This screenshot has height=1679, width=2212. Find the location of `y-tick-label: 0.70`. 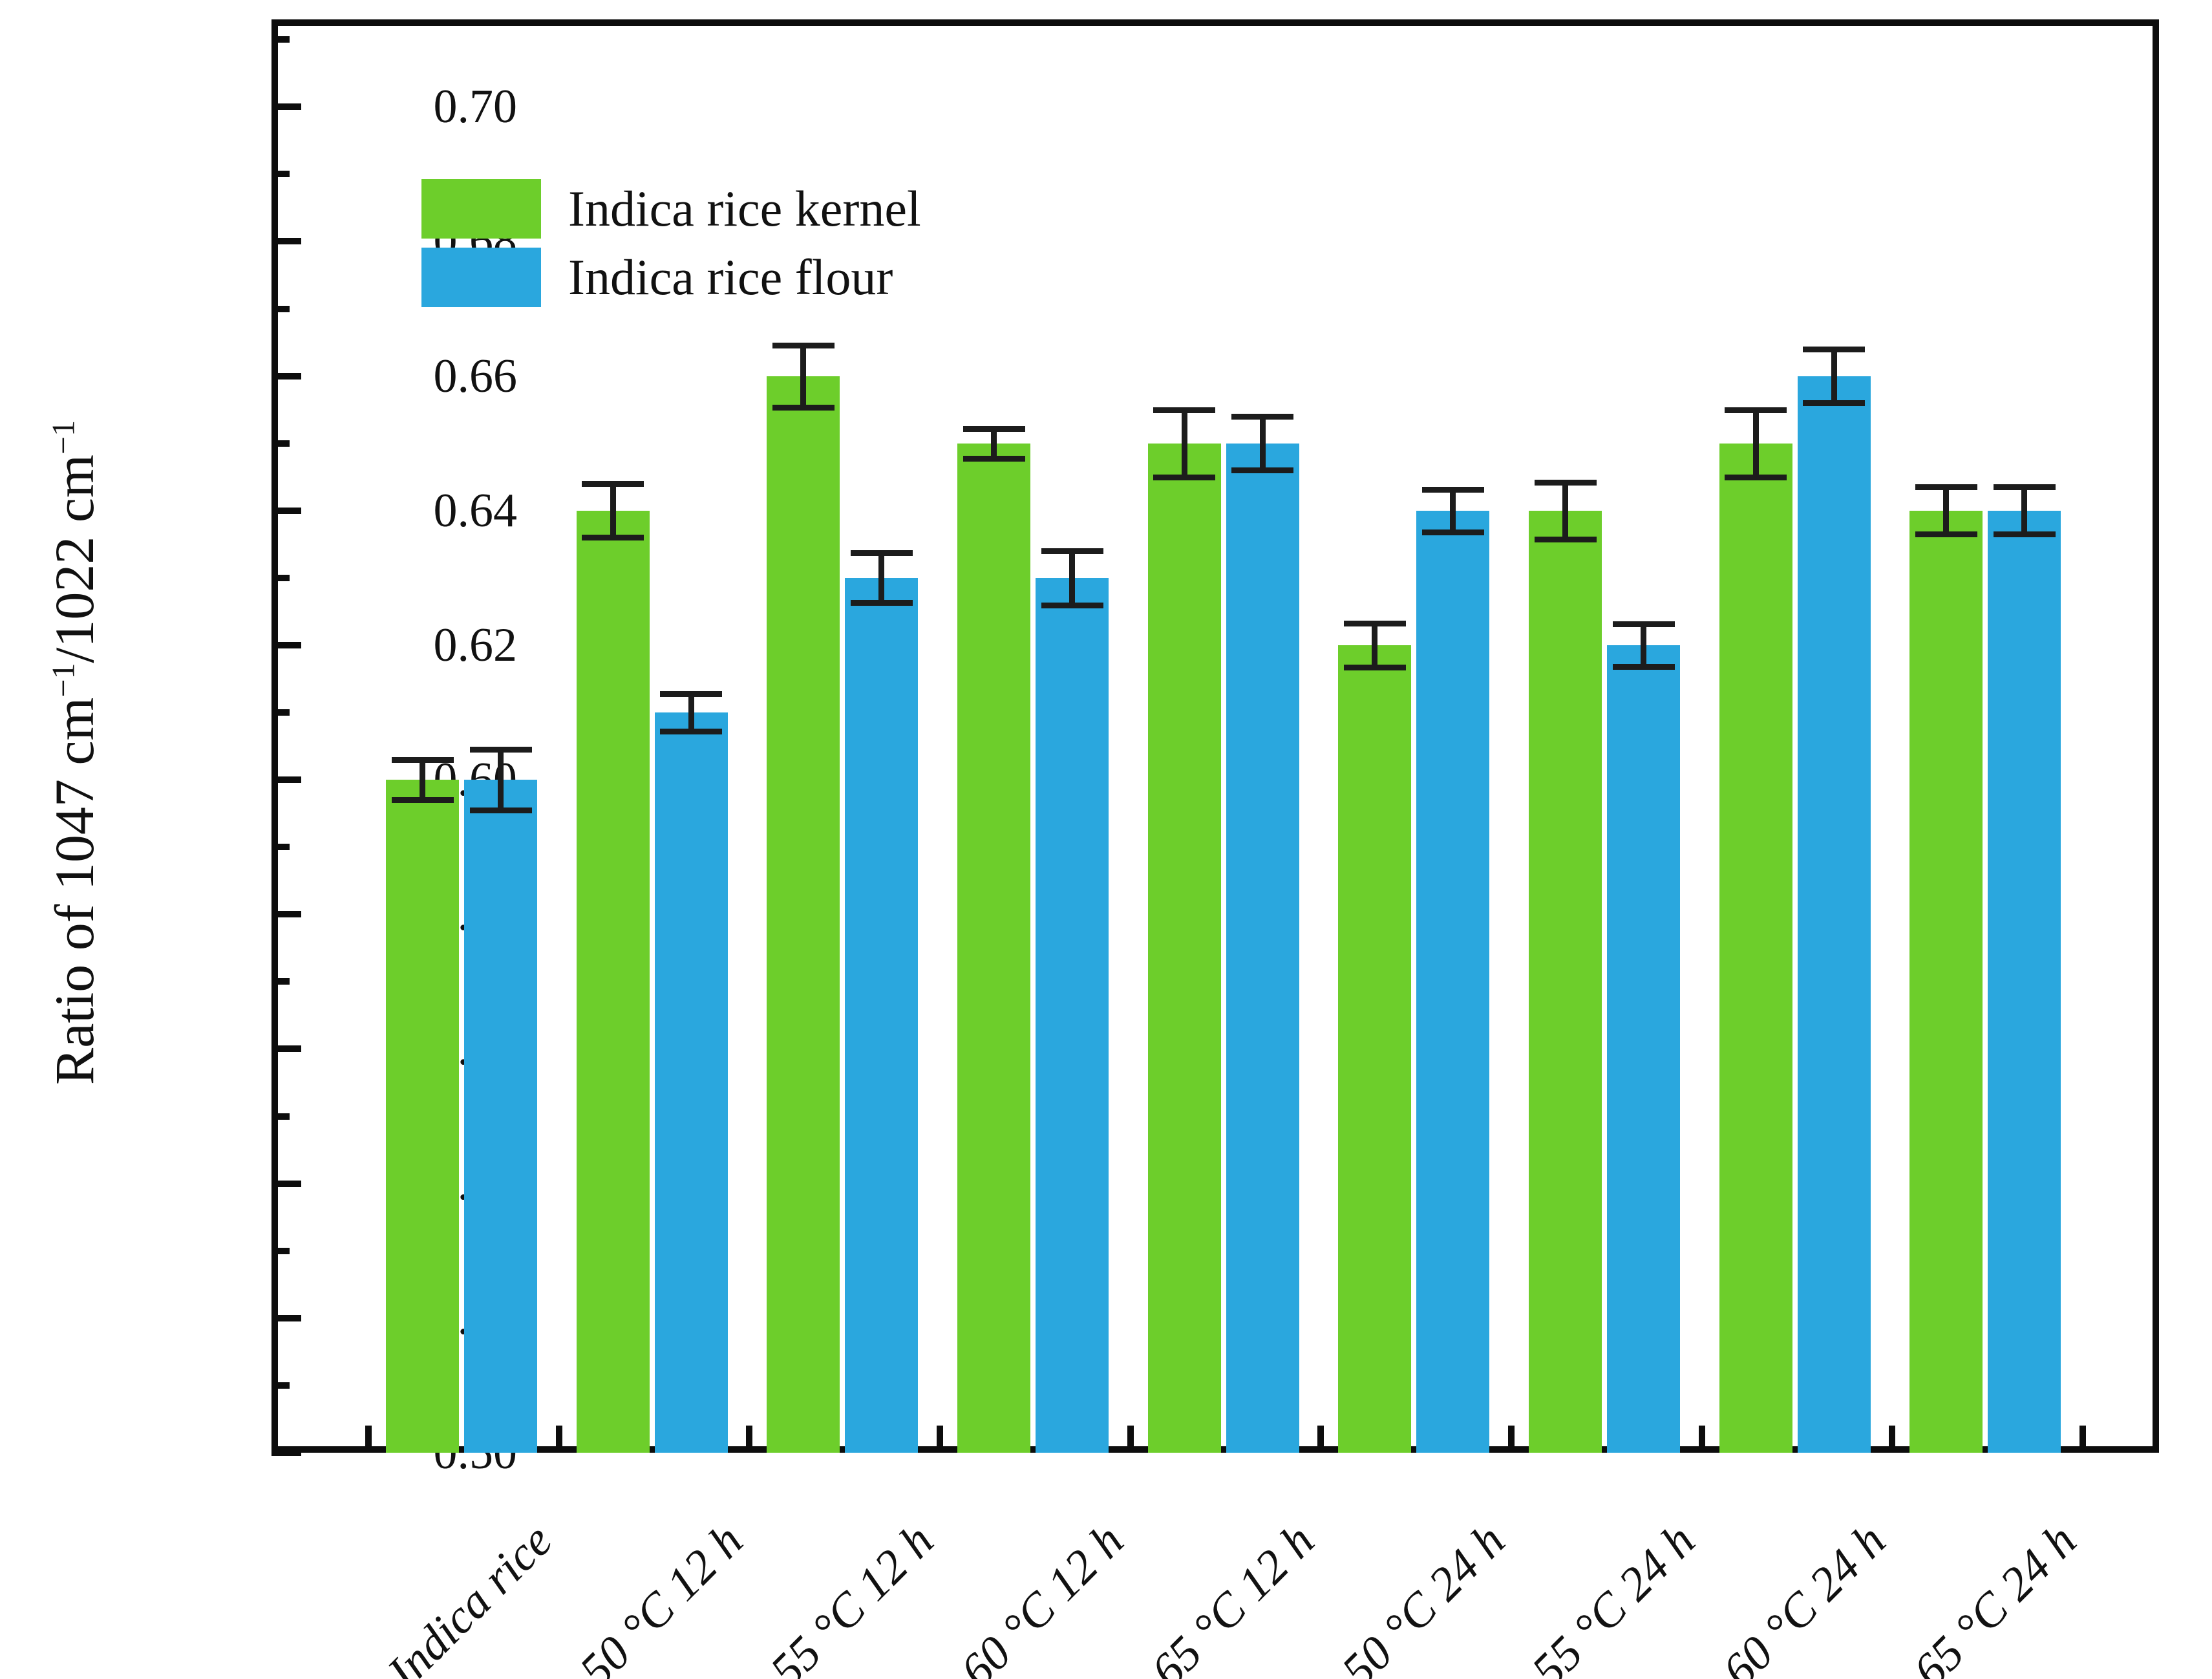

y-tick-label: 0.70 is located at coordinates (476, 107).